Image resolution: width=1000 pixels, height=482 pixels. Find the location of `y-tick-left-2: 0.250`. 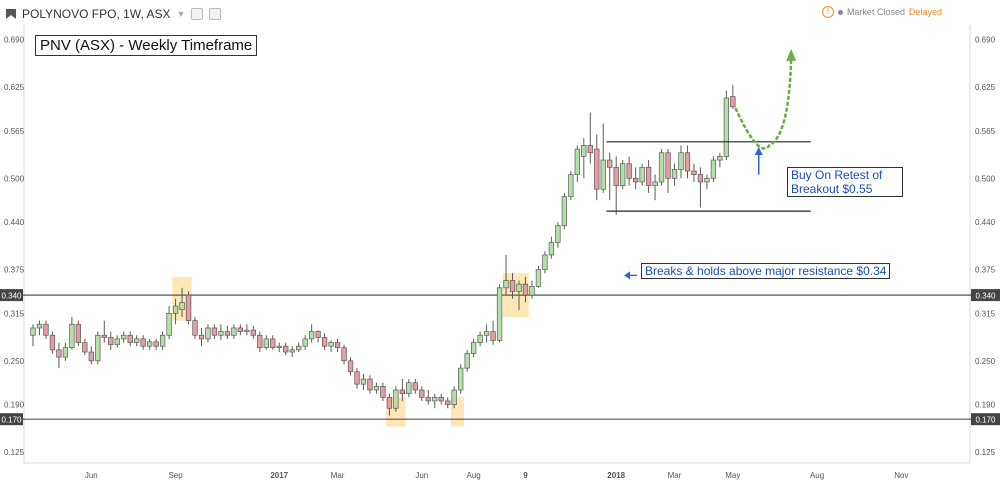

y-tick-left-2: 0.250 is located at coordinates (14, 361).